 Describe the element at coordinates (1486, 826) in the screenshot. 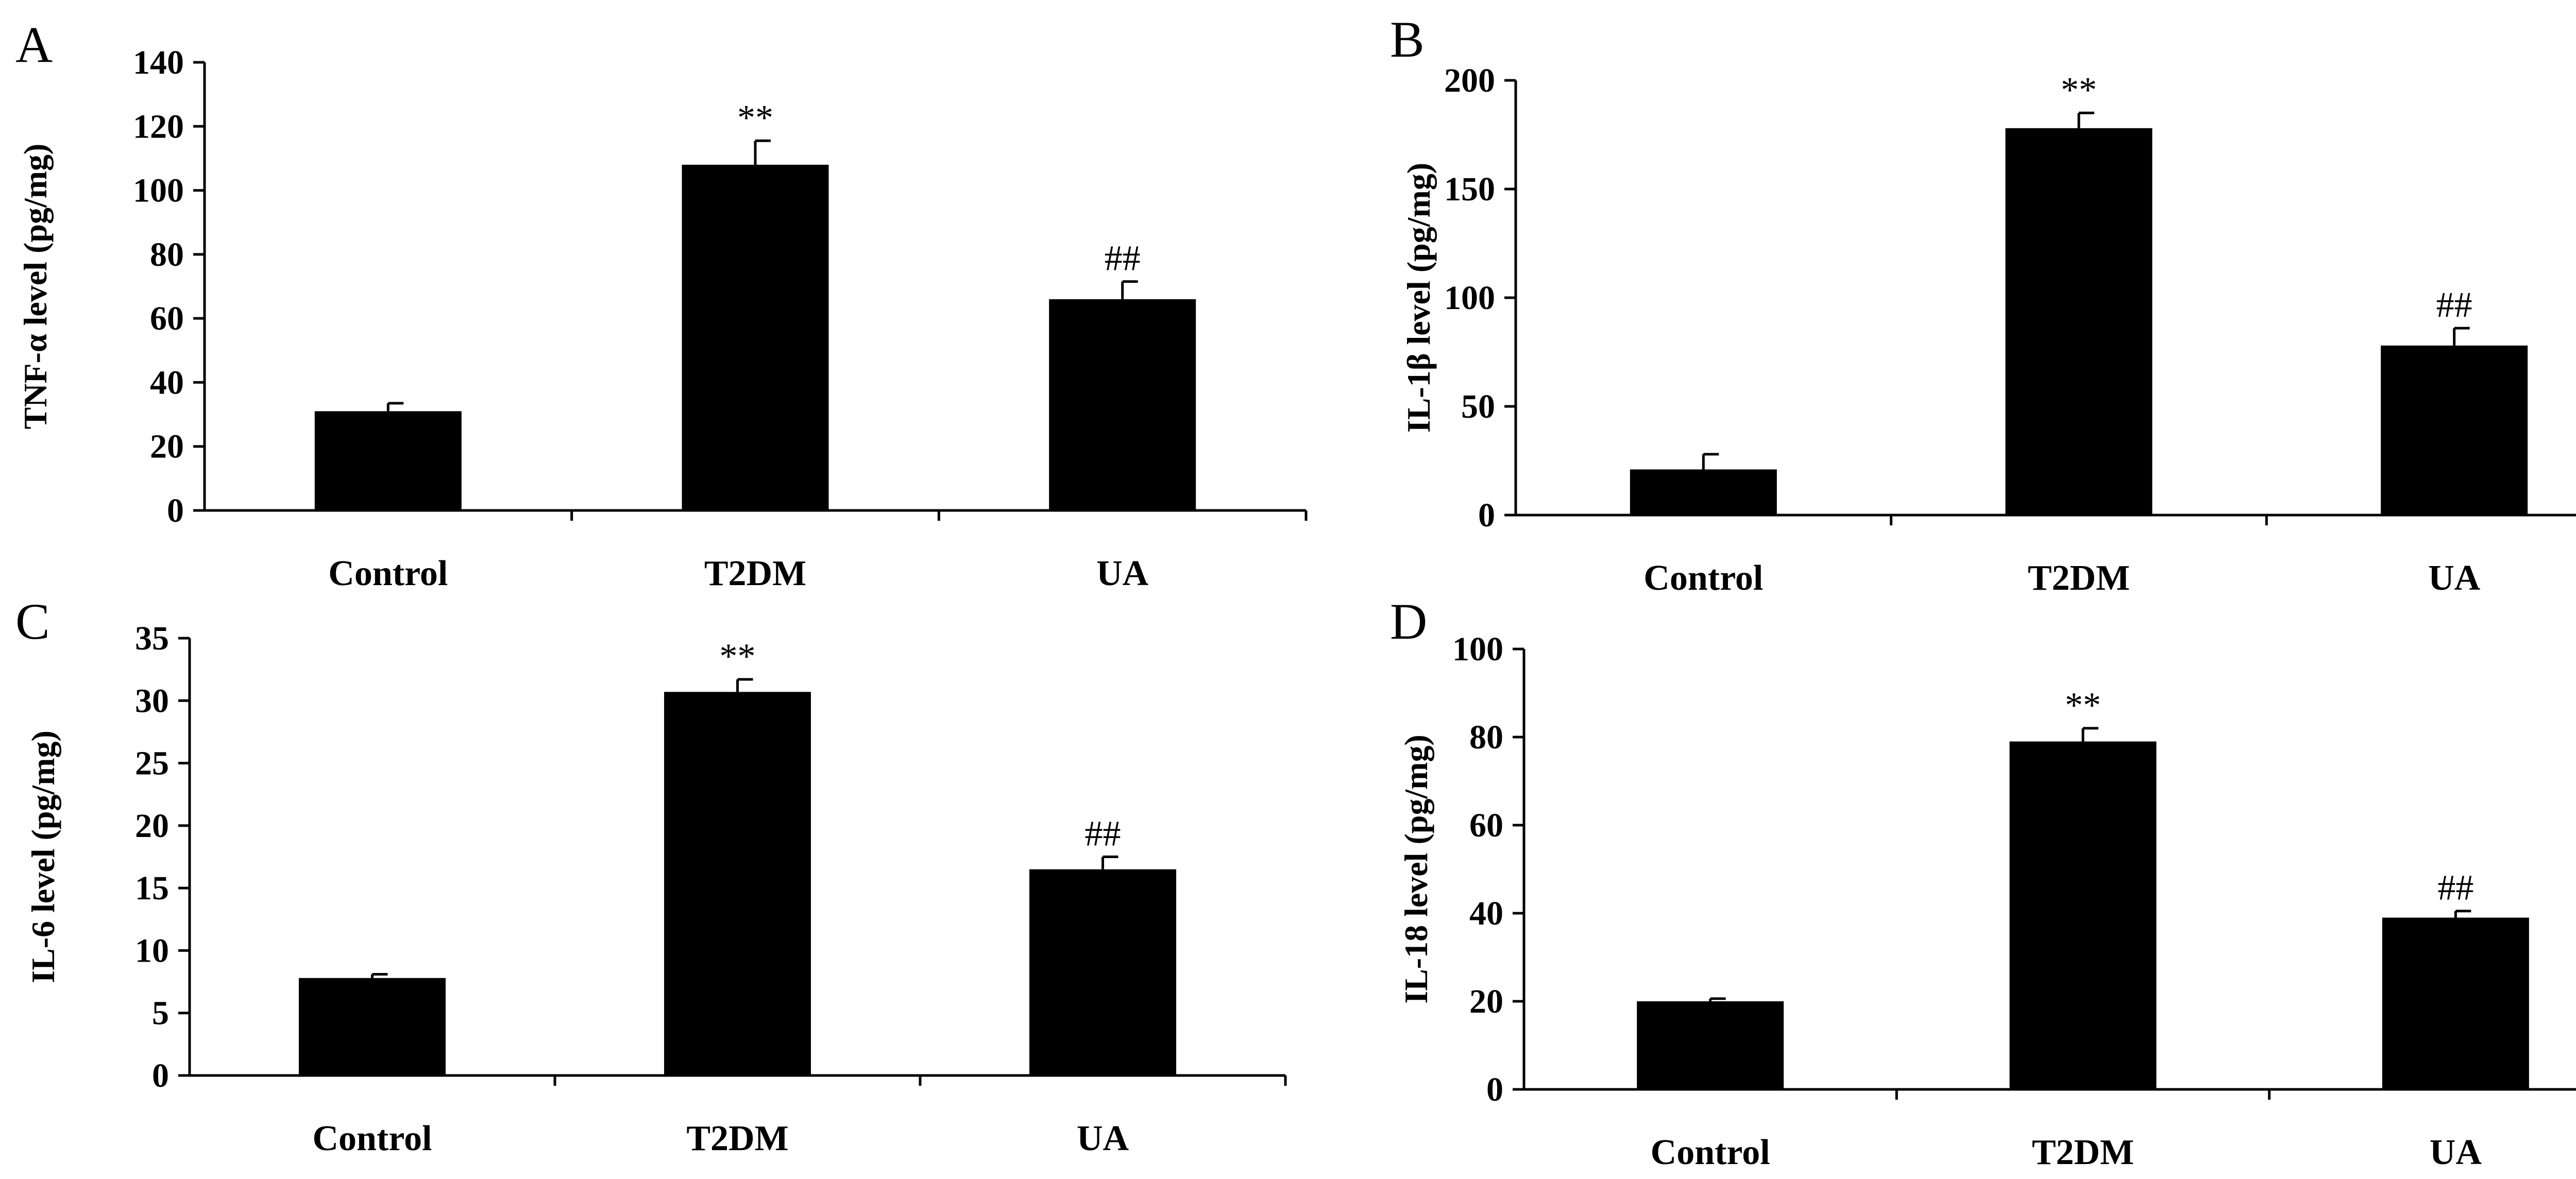

I see `panel-d-ytick-label: 60` at that location.